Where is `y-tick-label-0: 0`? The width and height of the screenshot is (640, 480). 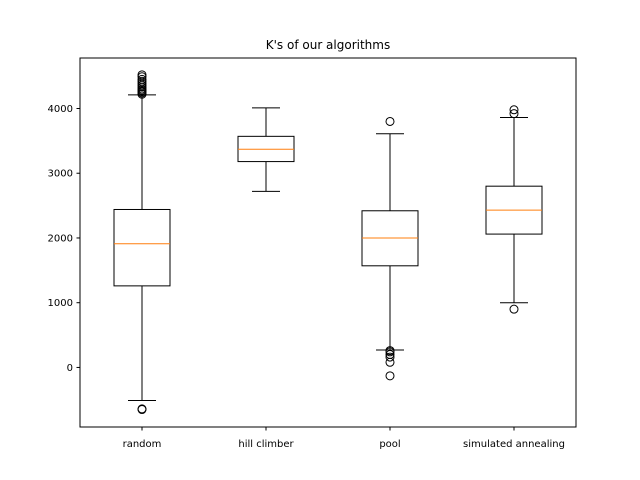
y-tick-label-0: 0 is located at coordinates (70, 368).